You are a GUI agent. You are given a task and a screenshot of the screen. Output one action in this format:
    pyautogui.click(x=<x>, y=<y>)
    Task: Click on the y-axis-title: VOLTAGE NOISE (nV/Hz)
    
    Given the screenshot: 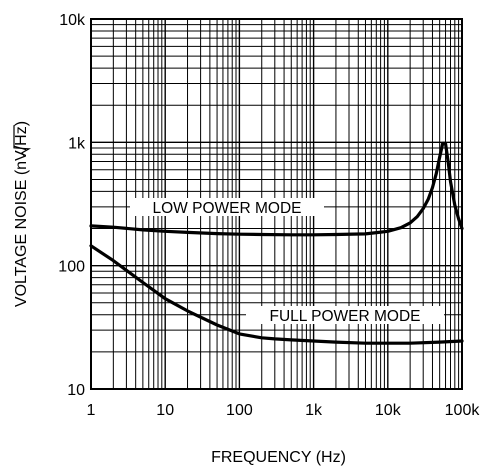 What is the action you would take?
    pyautogui.click(x=21, y=214)
    